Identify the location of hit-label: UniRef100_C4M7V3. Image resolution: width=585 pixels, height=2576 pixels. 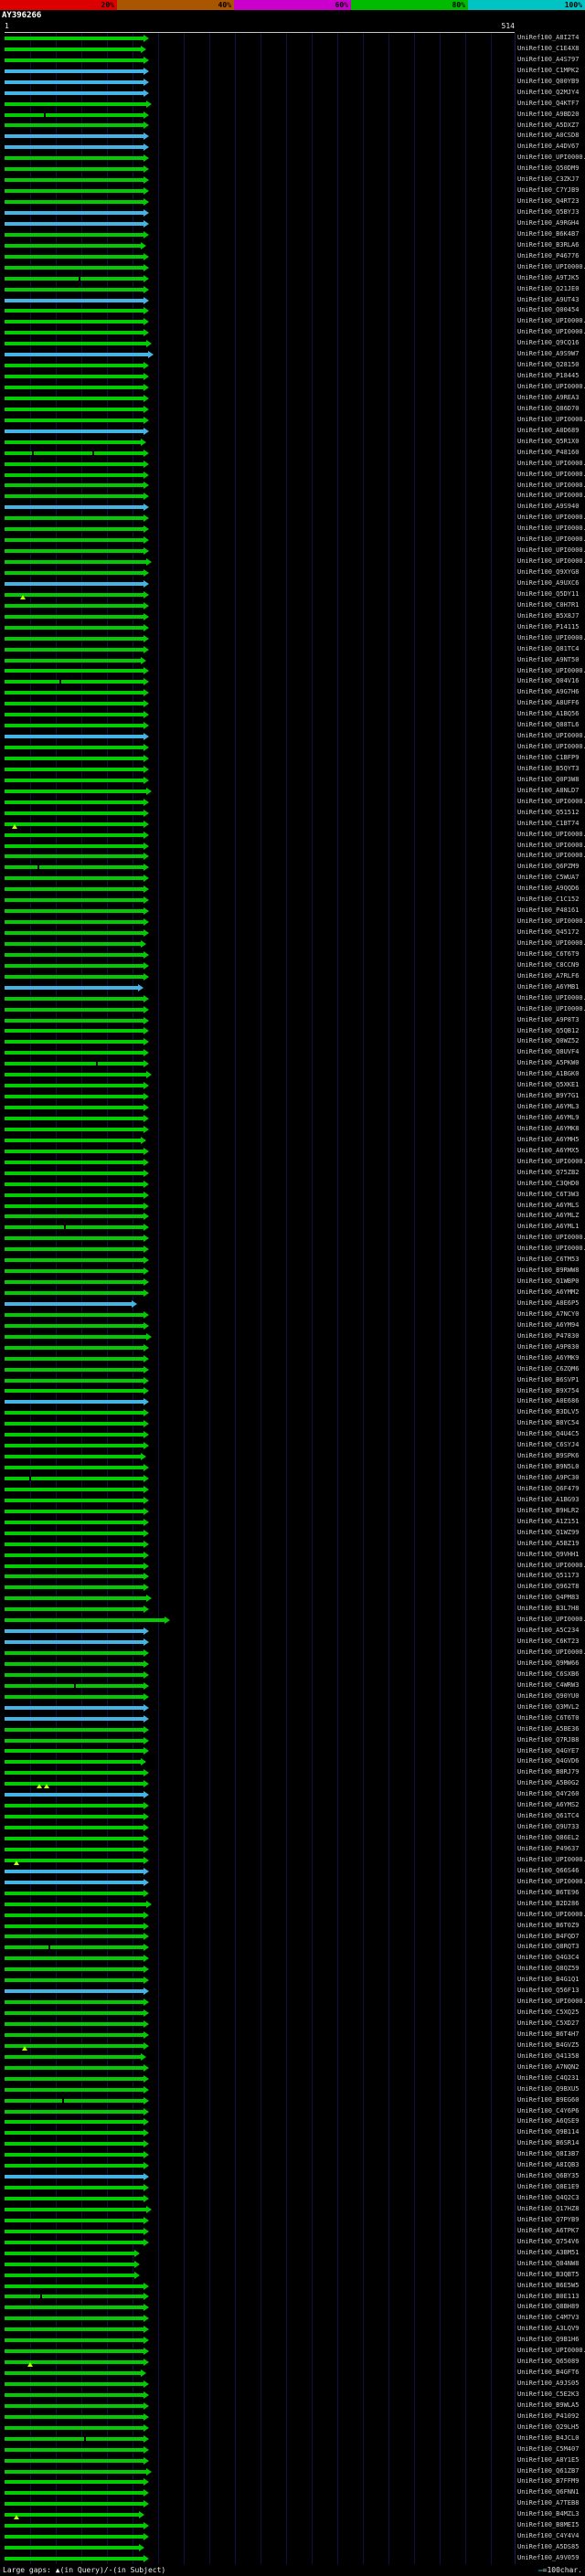
(548, 2318).